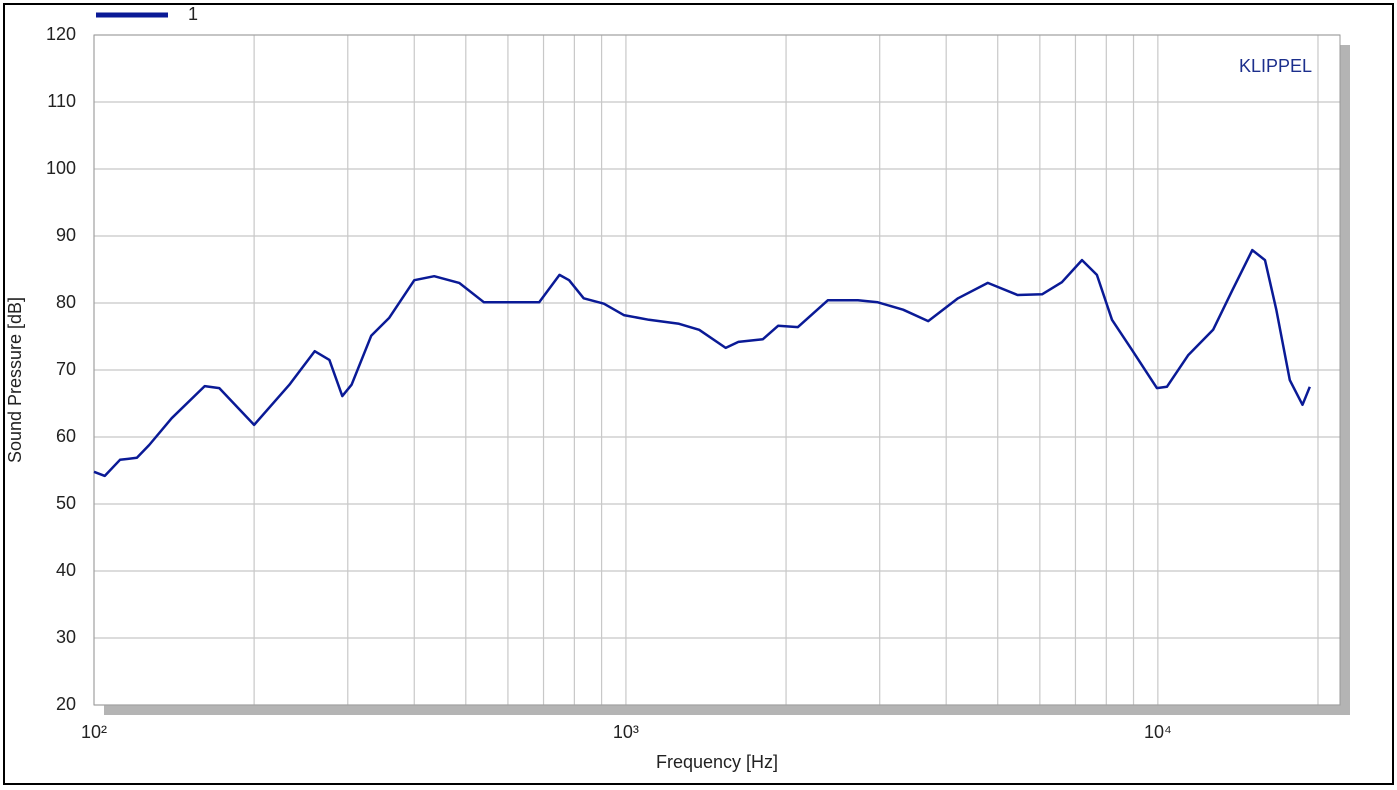  Describe the element at coordinates (66, 503) in the screenshot. I see `y-tick-label: 50` at that location.